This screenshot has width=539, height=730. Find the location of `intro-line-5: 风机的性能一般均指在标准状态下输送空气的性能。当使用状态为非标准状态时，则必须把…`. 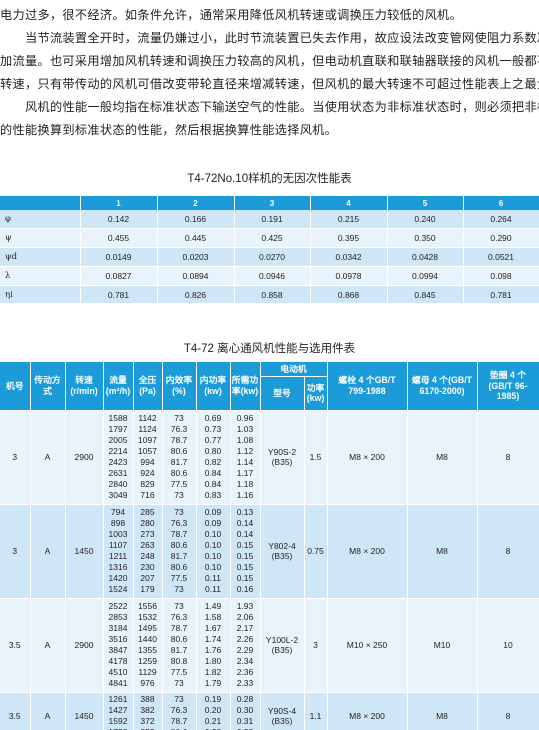

intro-line-5: 风机的性能一般均指在标准状态下输送空气的性能。当使用状态为非标准状态时，则必须把… is located at coordinates (282, 107).